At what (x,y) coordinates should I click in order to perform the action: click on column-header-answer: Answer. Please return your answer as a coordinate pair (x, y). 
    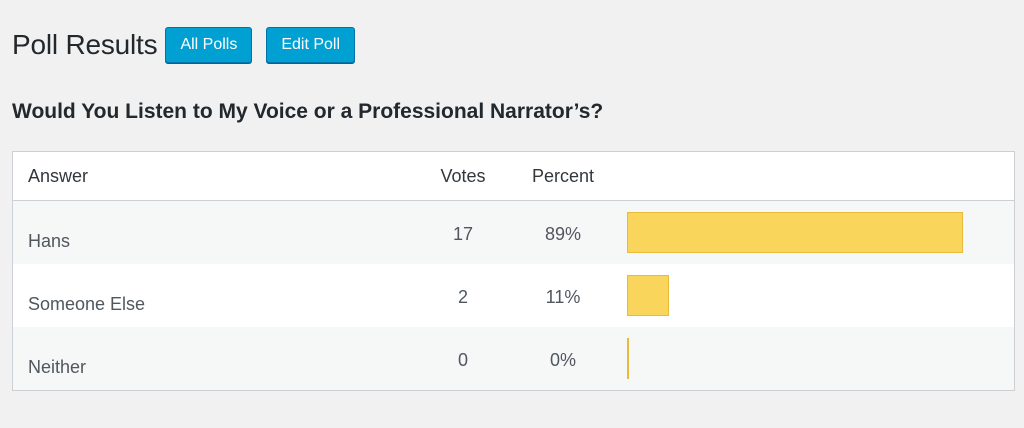
    Looking at the image, I should click on (58, 176).